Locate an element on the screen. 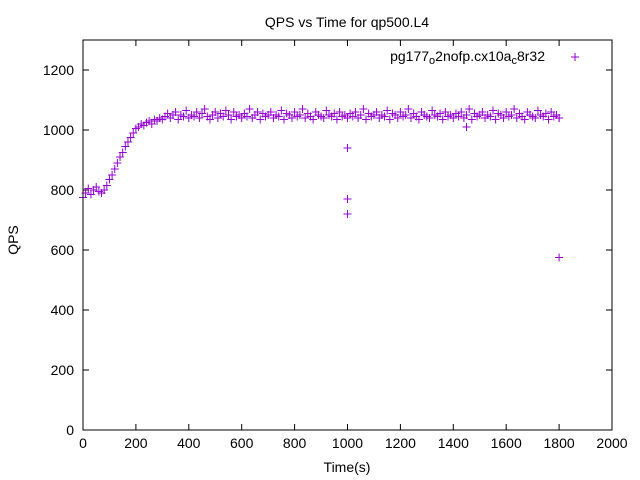 The image size is (640, 480). legend-label: pg177o2nofp.cx10ac8r32 is located at coordinates (467, 57).